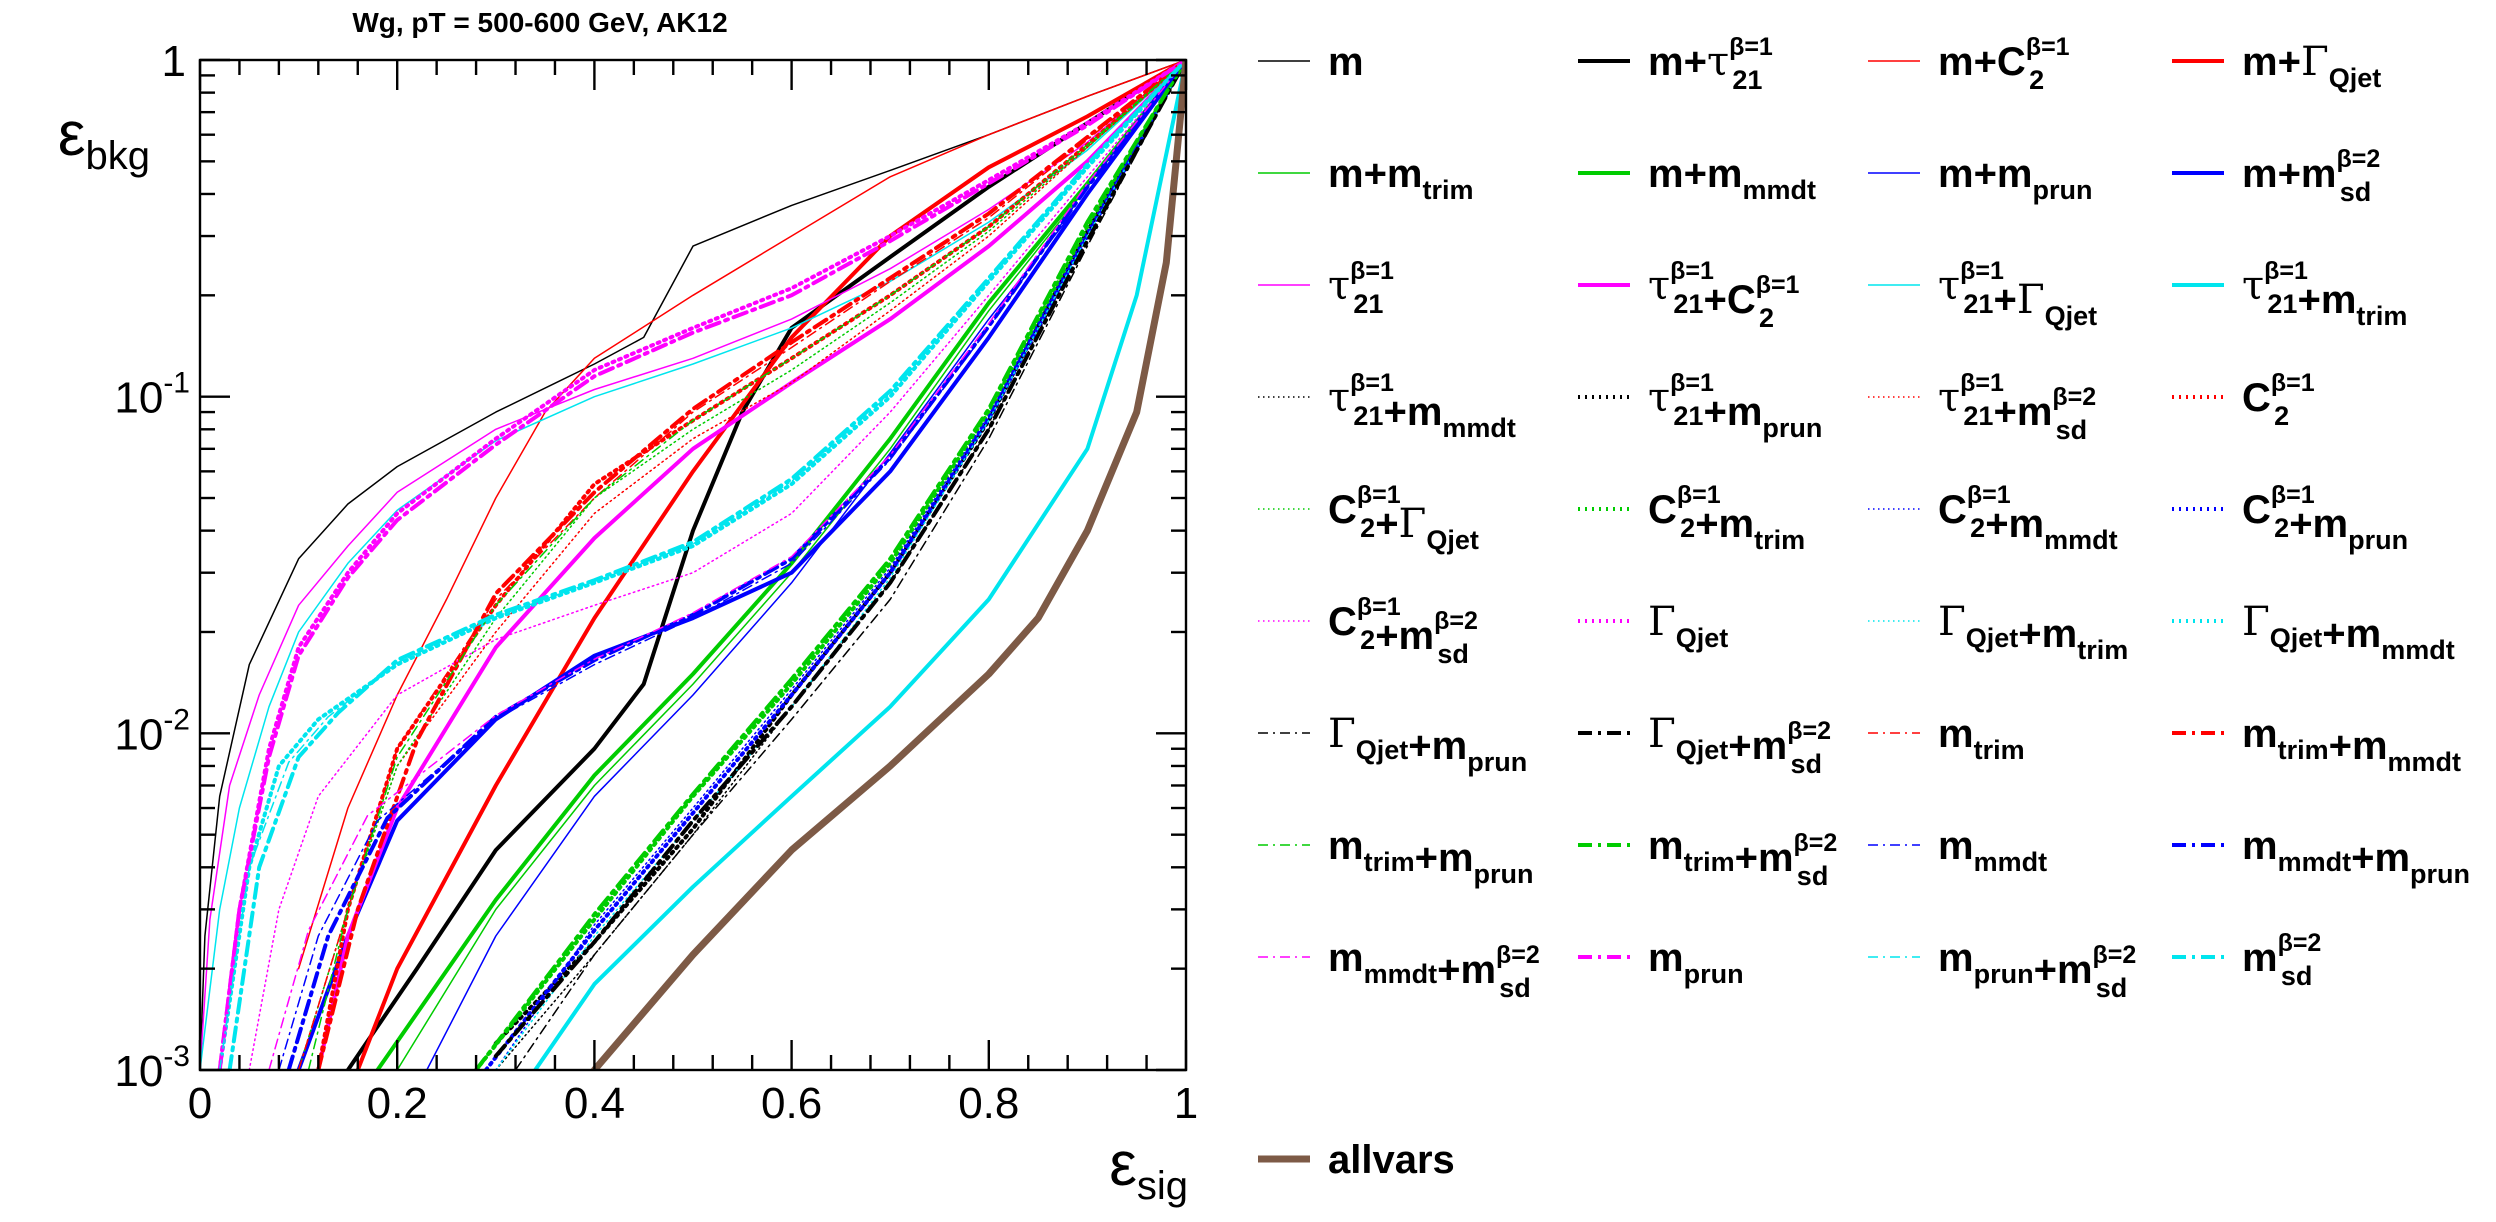 The image size is (2496, 1222). I want to click on legend-entry: τβ=1 21, so click(1326, 288).